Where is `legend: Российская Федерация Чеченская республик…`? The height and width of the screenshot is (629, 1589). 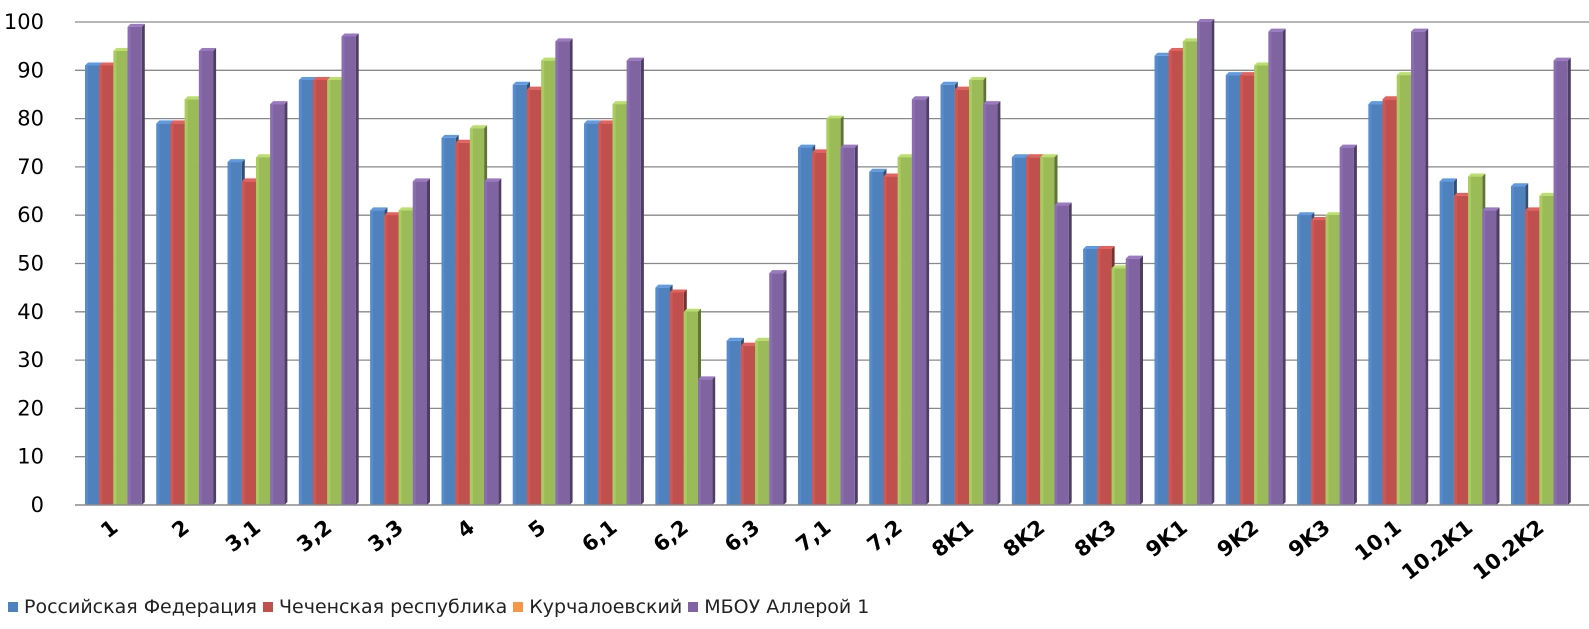
legend: Российская Федерация Чеченская республик… is located at coordinates (441, 607).